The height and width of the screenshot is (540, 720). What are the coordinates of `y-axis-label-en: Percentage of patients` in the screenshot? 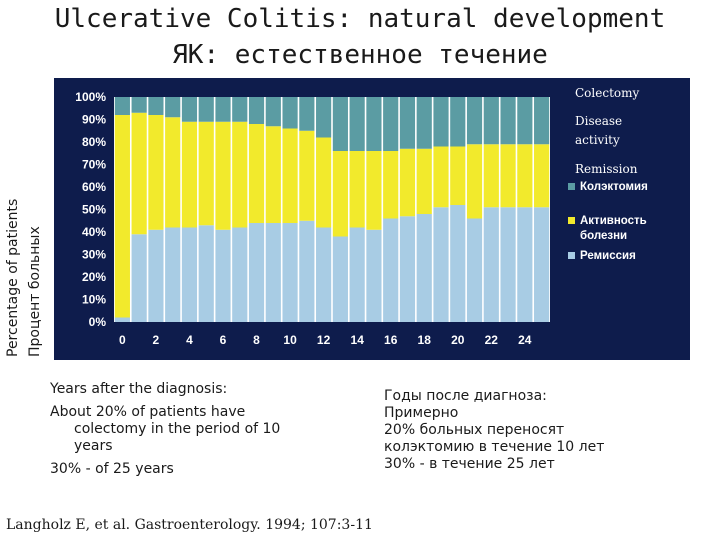 It's located at (13, 277).